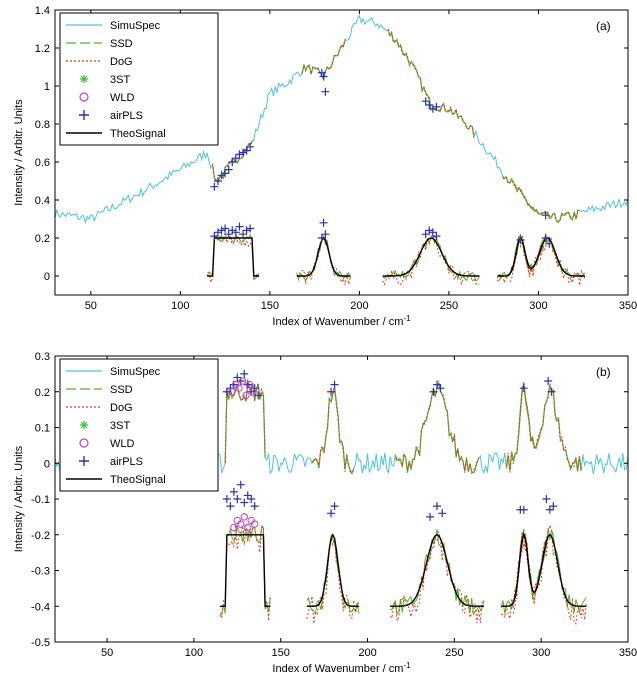 This screenshot has width=637, height=678. What do you see at coordinates (126, 462) in the screenshot?
I see `legend-label-airpls: airPLS` at bounding box center [126, 462].